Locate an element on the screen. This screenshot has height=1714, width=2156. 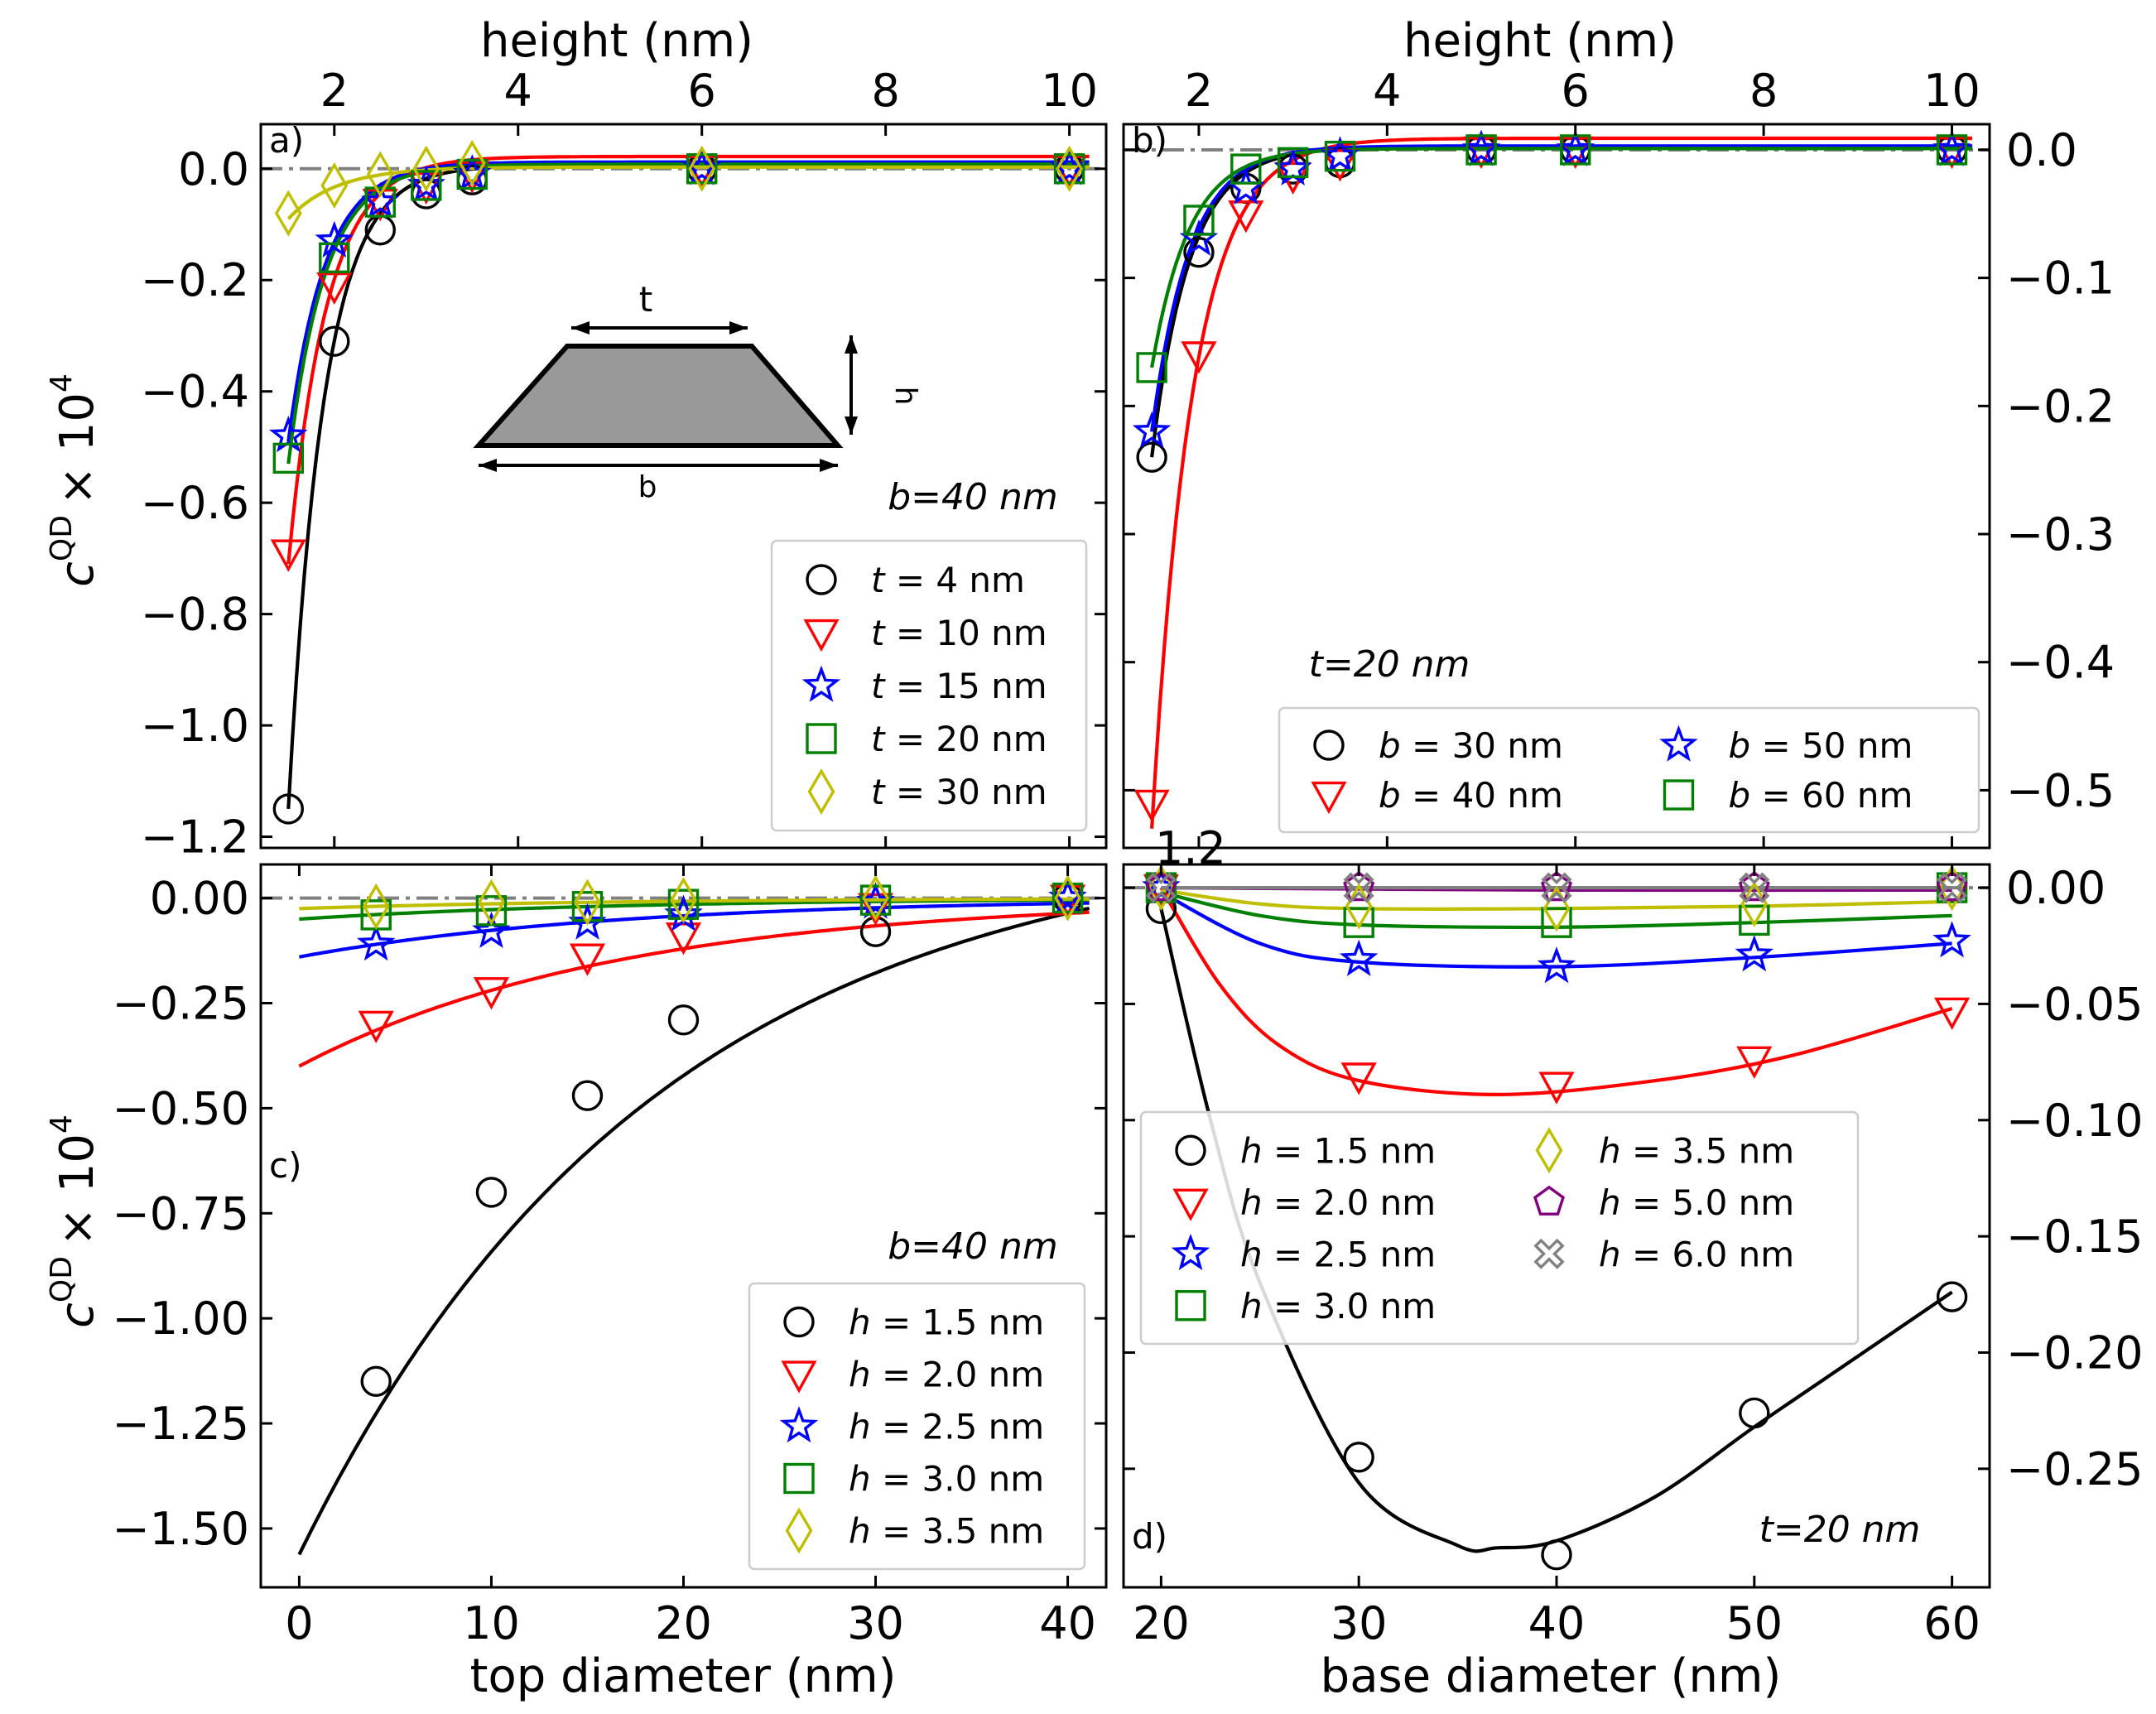
top-xlabel-right: height (nm) is located at coordinates (1540, 41).